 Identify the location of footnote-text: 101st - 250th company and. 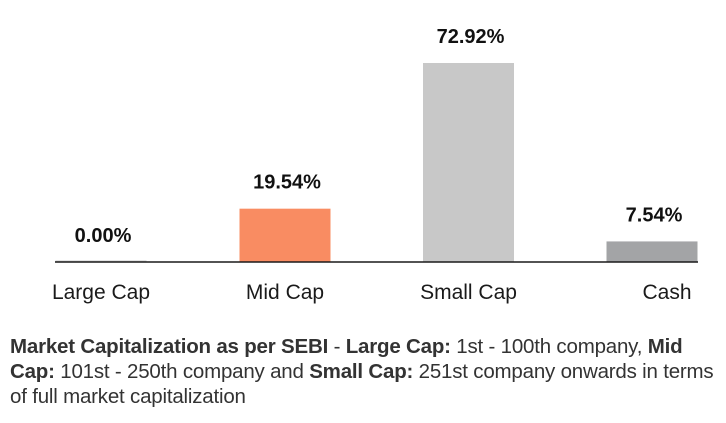
(182, 371).